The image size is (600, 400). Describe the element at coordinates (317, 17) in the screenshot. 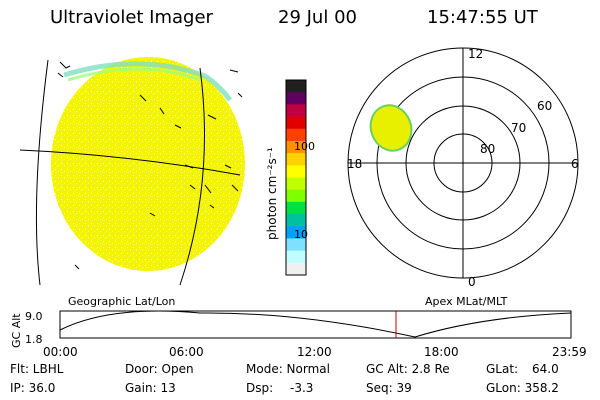

I see `observation-date: 29 Jul 00` at that location.